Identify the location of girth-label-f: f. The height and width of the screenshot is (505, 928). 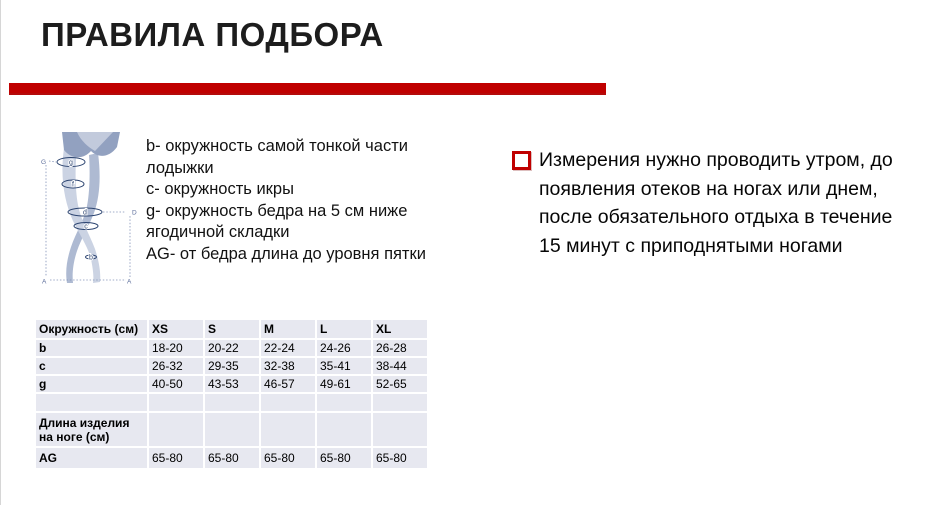
(73, 185).